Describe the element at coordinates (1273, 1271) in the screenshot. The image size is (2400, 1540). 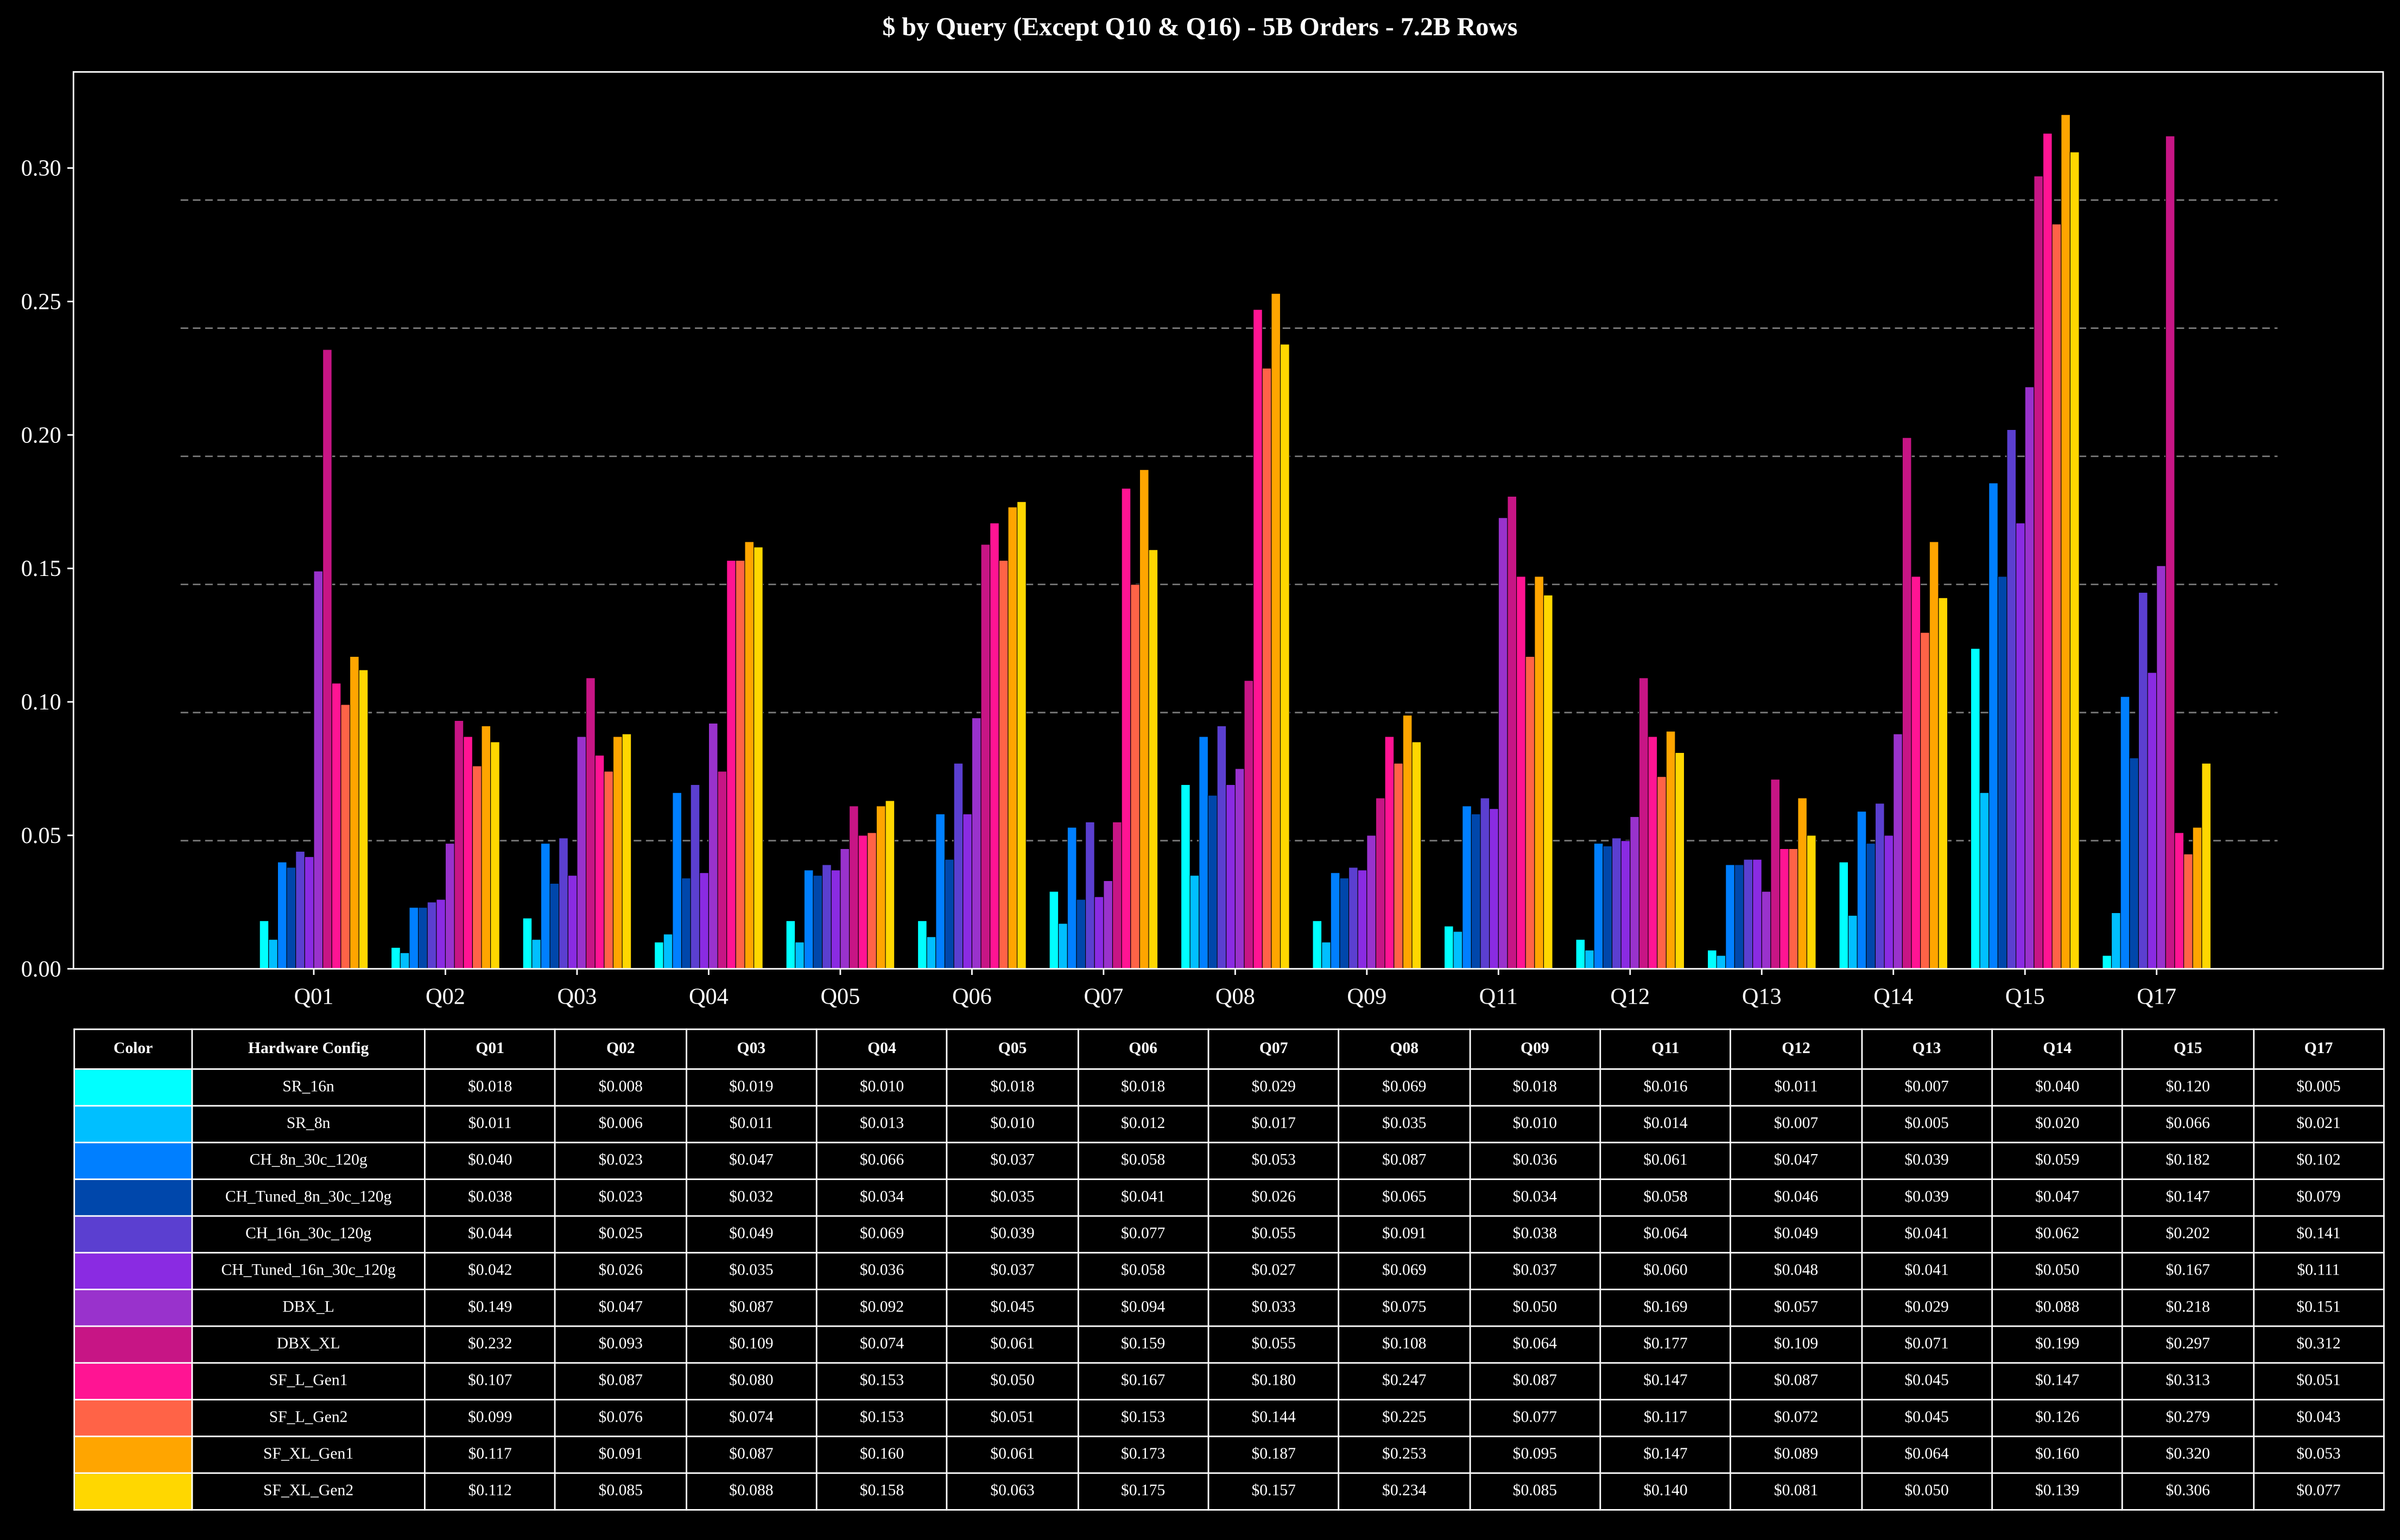
I see `cost-cell: $0.027` at that location.